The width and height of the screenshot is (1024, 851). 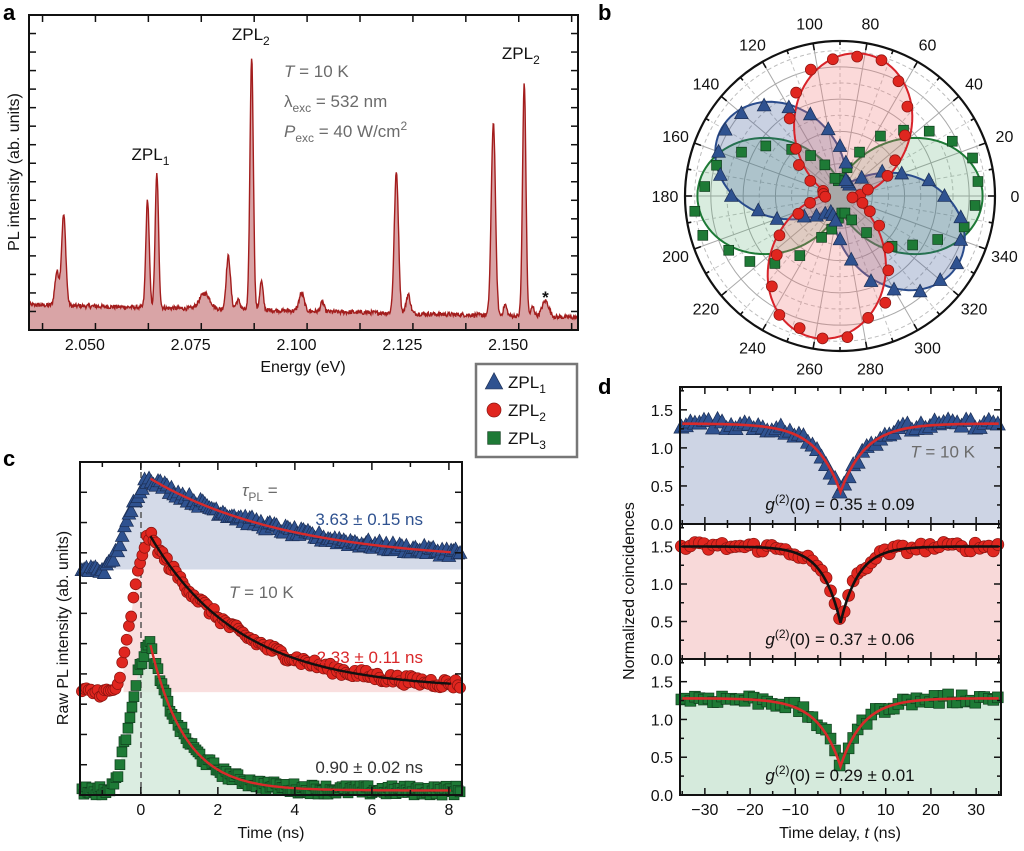 I want to click on condition-power: Pexc = 40 W/cm2, so click(x=345, y=132).